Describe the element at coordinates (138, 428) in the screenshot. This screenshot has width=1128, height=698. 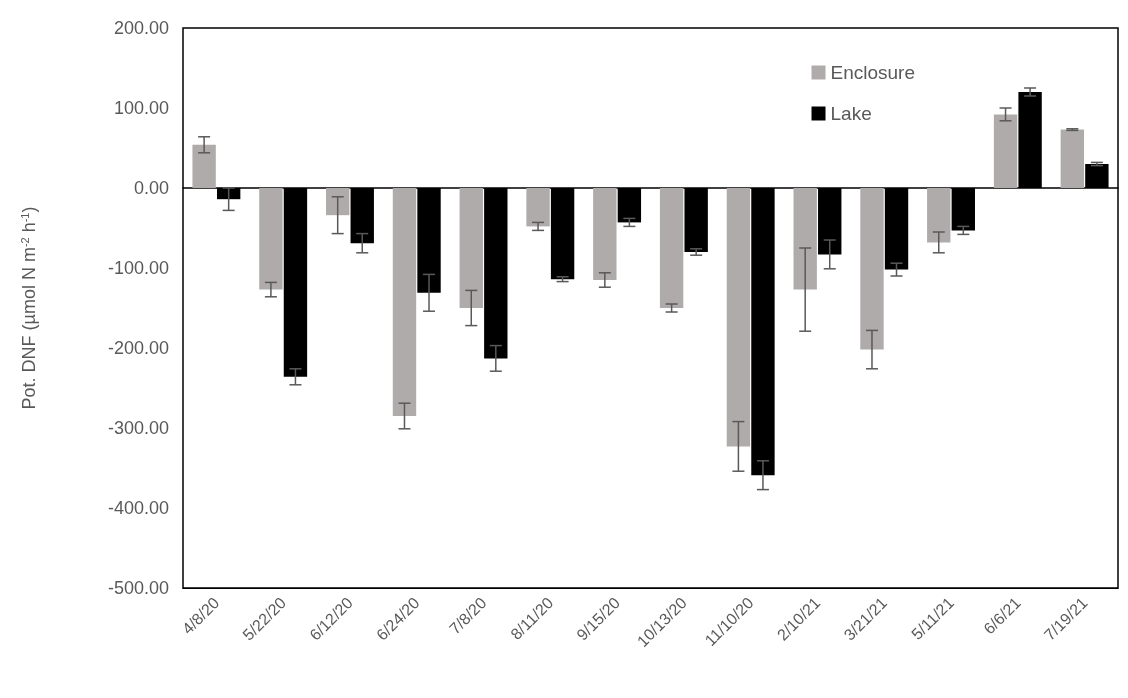
I see `y-tick-label: -300.00` at that location.